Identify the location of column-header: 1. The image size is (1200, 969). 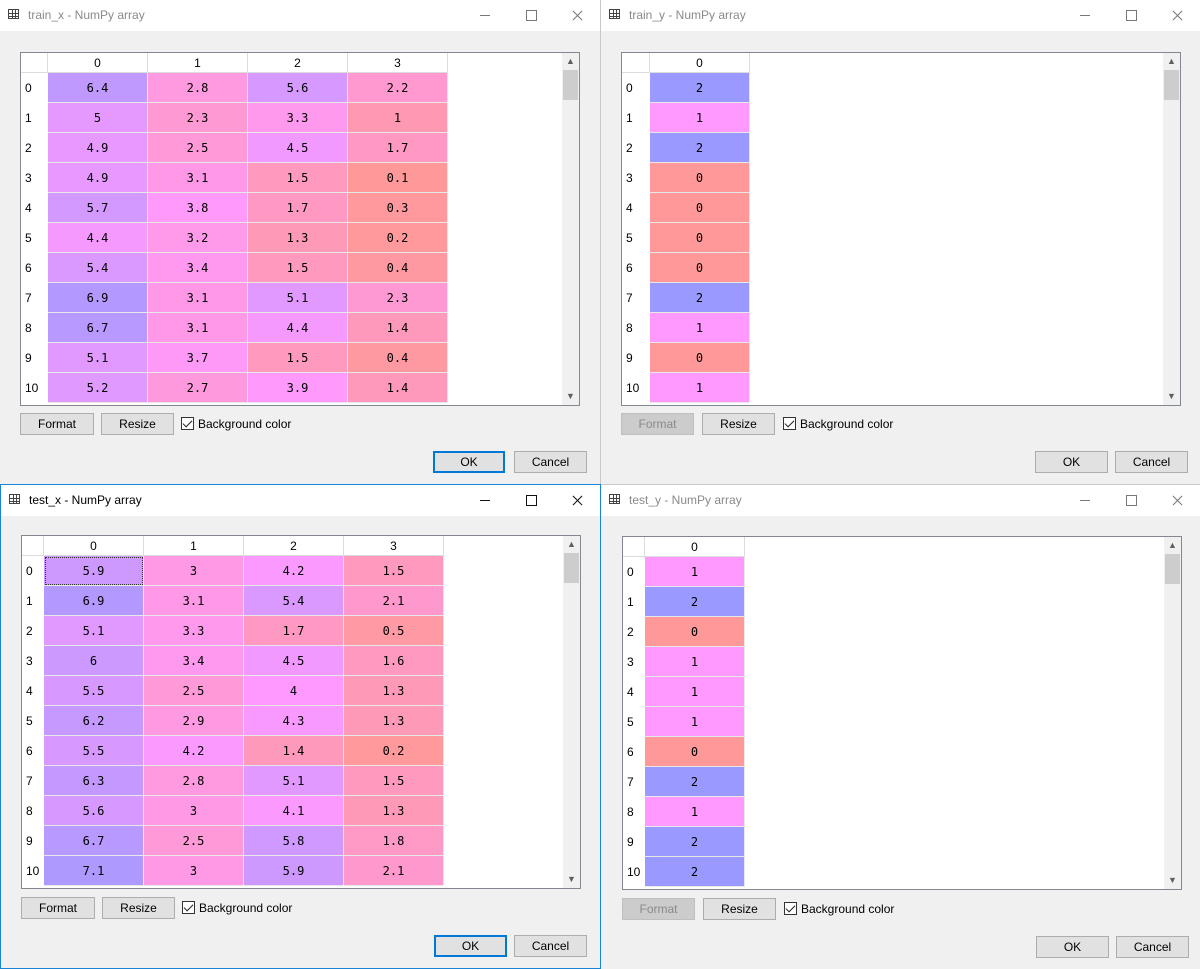
(194, 546).